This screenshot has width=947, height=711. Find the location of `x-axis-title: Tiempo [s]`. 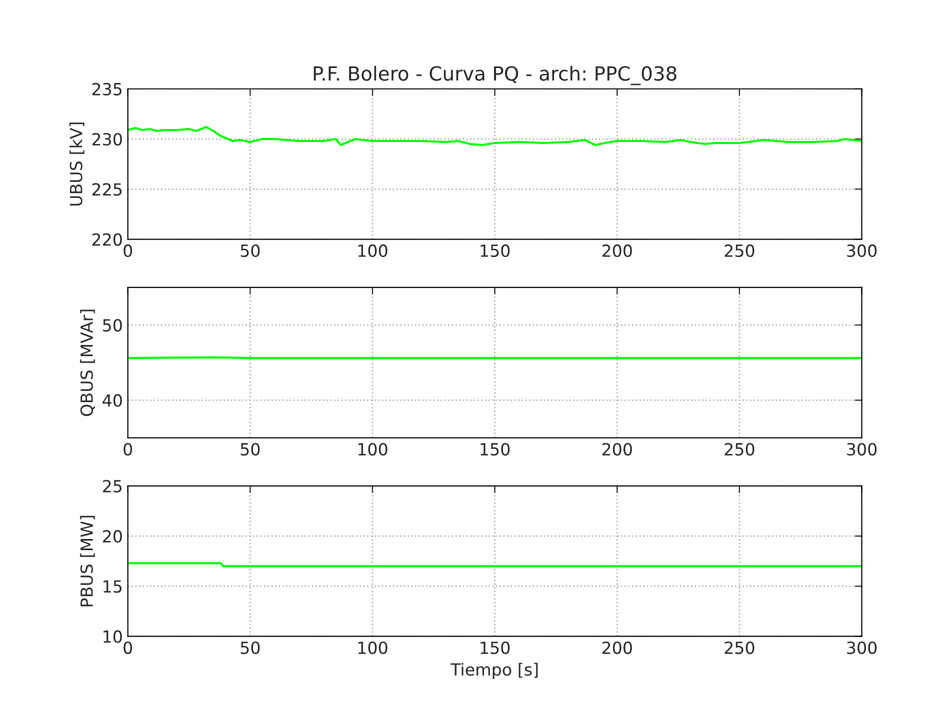

x-axis-title: Tiempo [s] is located at coordinates (494, 671).